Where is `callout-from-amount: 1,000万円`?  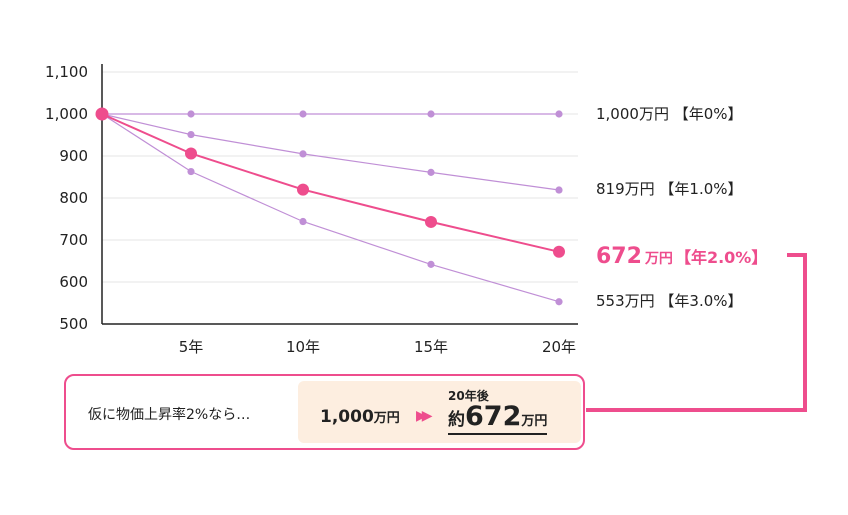
callout-from-amount: 1,000万円 is located at coordinates (360, 417).